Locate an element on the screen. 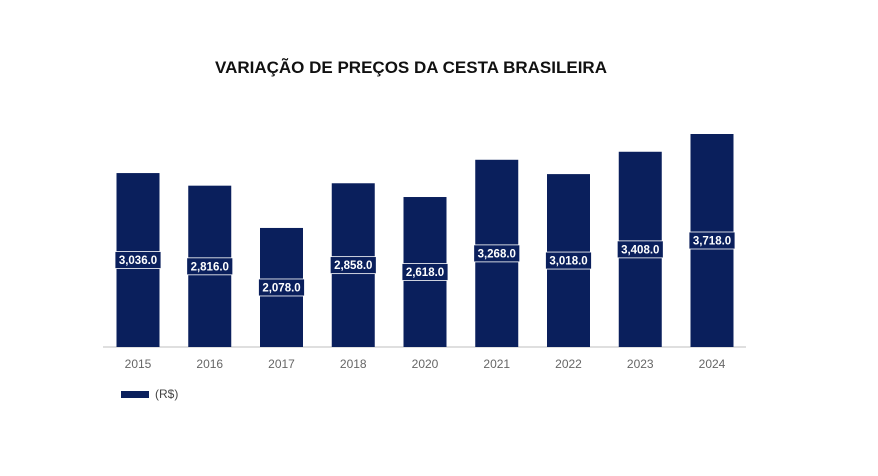 The height and width of the screenshot is (476, 878). legend-label: (R$) is located at coordinates (167, 394).